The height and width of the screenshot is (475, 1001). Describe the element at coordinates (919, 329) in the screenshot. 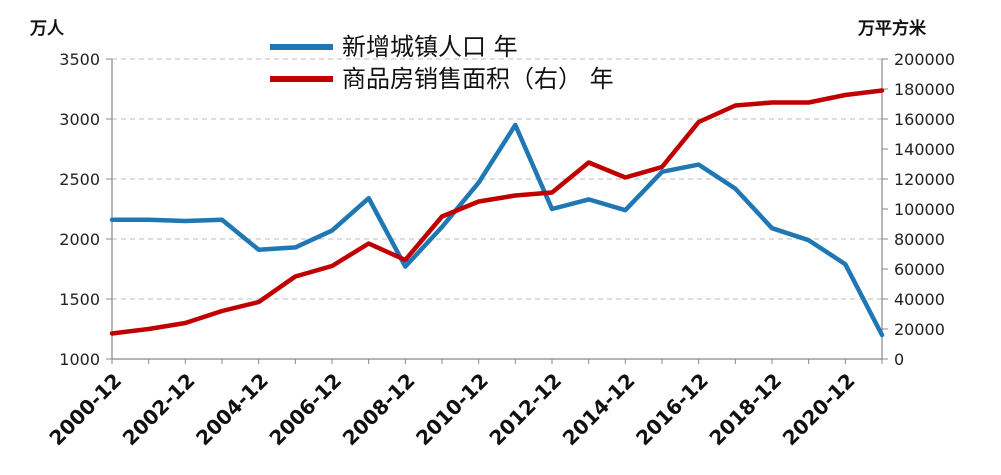

I see `right-axis-tick-label: 20000` at that location.